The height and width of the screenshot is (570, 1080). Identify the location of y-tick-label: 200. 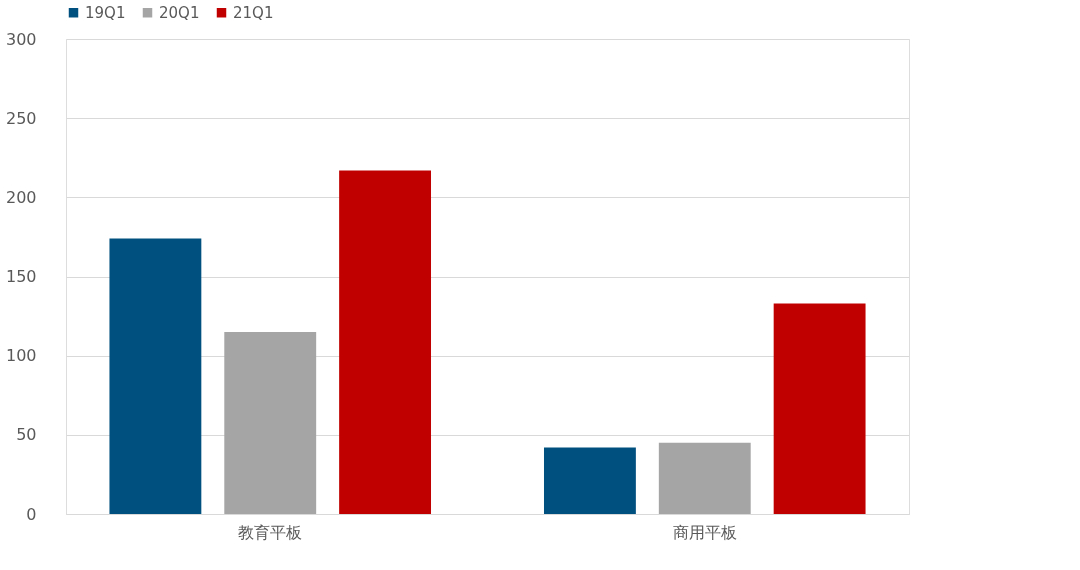
(21, 197).